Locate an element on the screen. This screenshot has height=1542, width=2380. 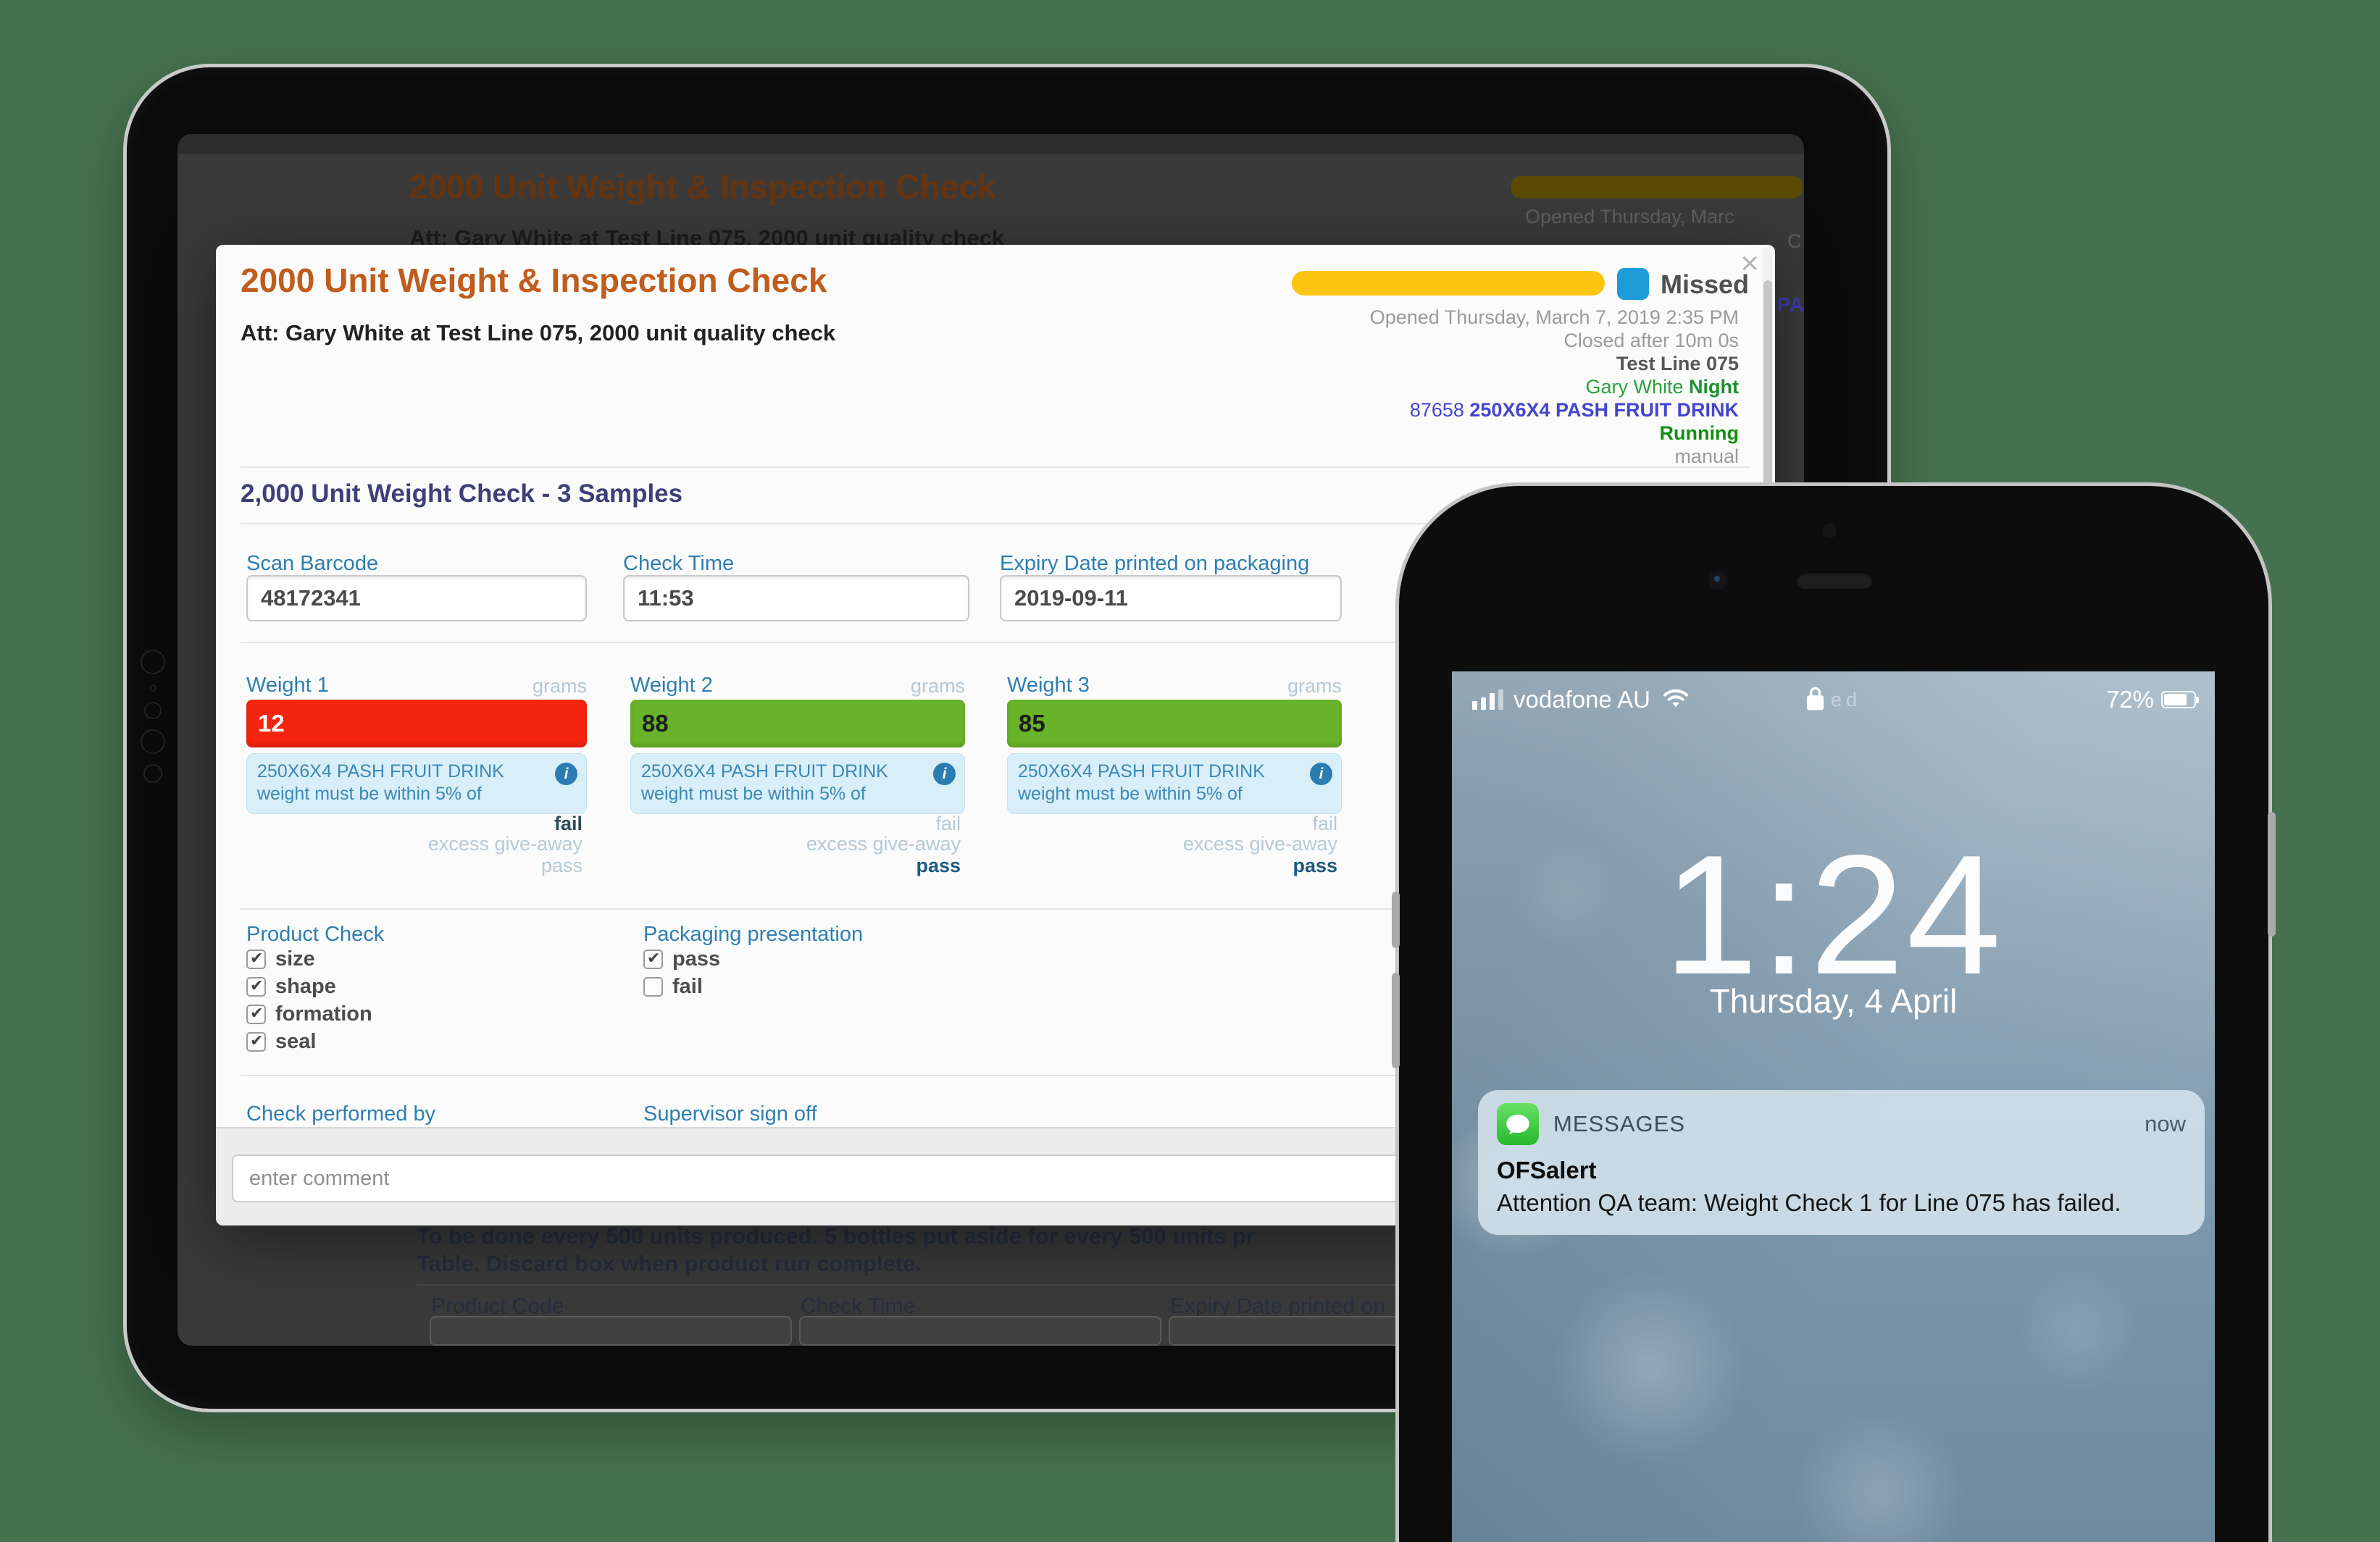
page-title-dimmed: 2000 Unit Weight & Inspection Check is located at coordinates (702, 187).